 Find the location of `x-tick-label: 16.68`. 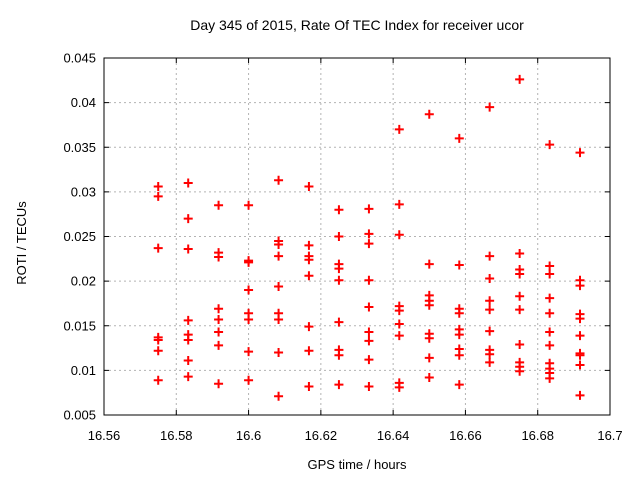

x-tick-label: 16.68 is located at coordinates (537, 435).